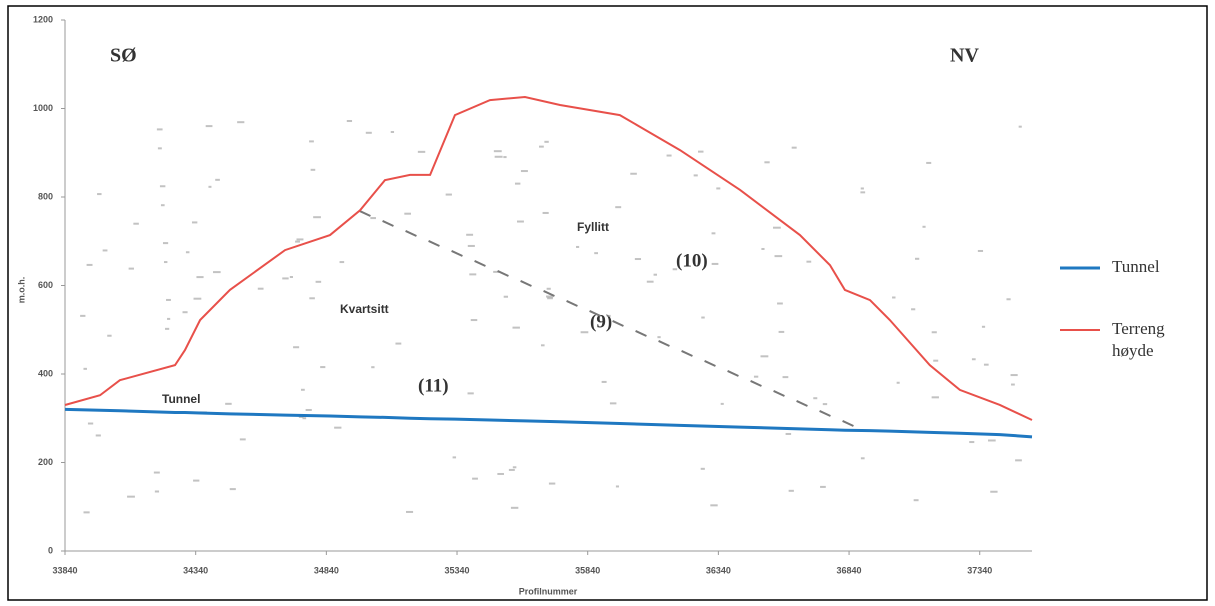 The width and height of the screenshot is (1215, 606). What do you see at coordinates (181, 399) in the screenshot?
I see `annotation: Tunnel` at bounding box center [181, 399].